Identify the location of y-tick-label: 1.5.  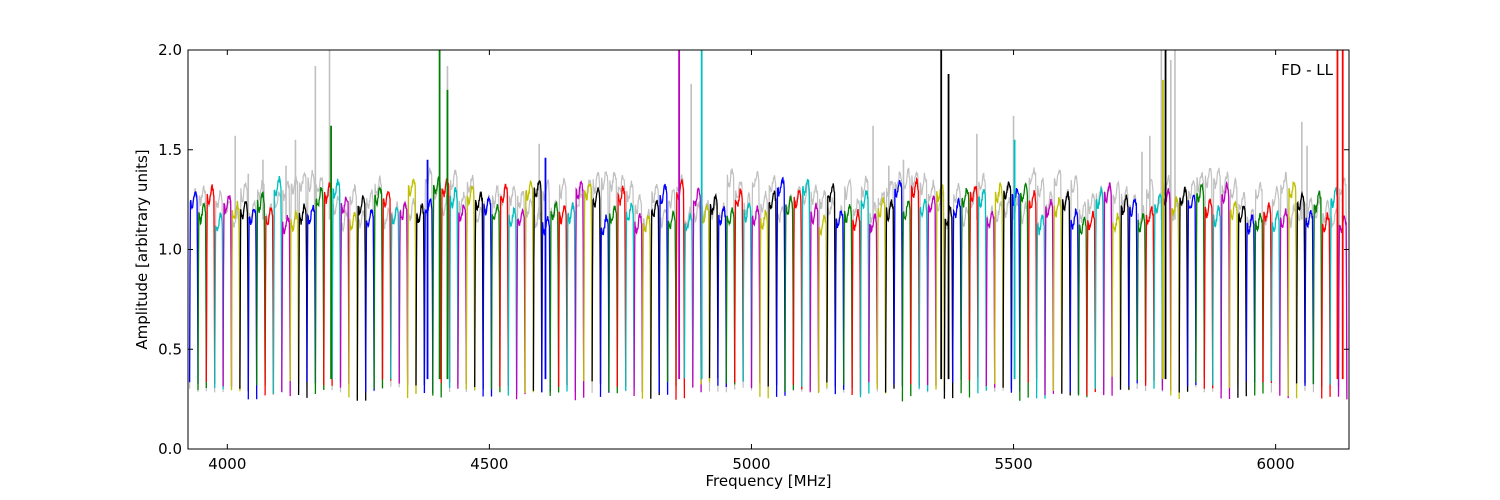
(170, 150).